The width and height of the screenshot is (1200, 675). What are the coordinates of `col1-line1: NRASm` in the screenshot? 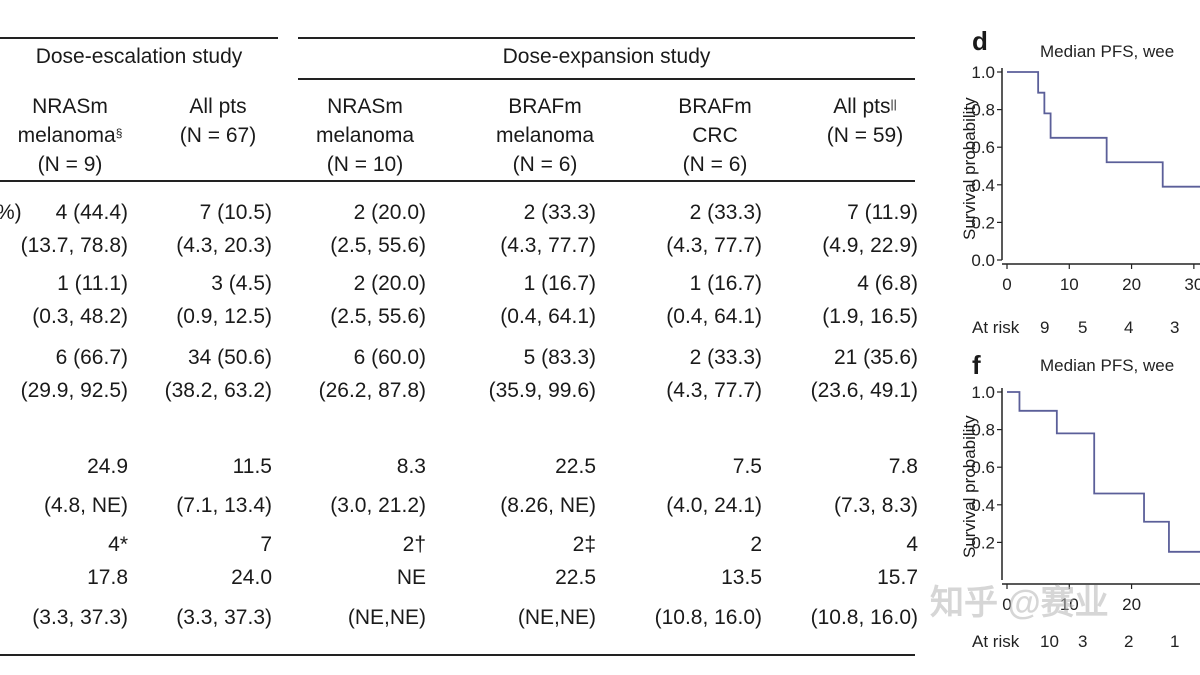 It's located at (70, 106).